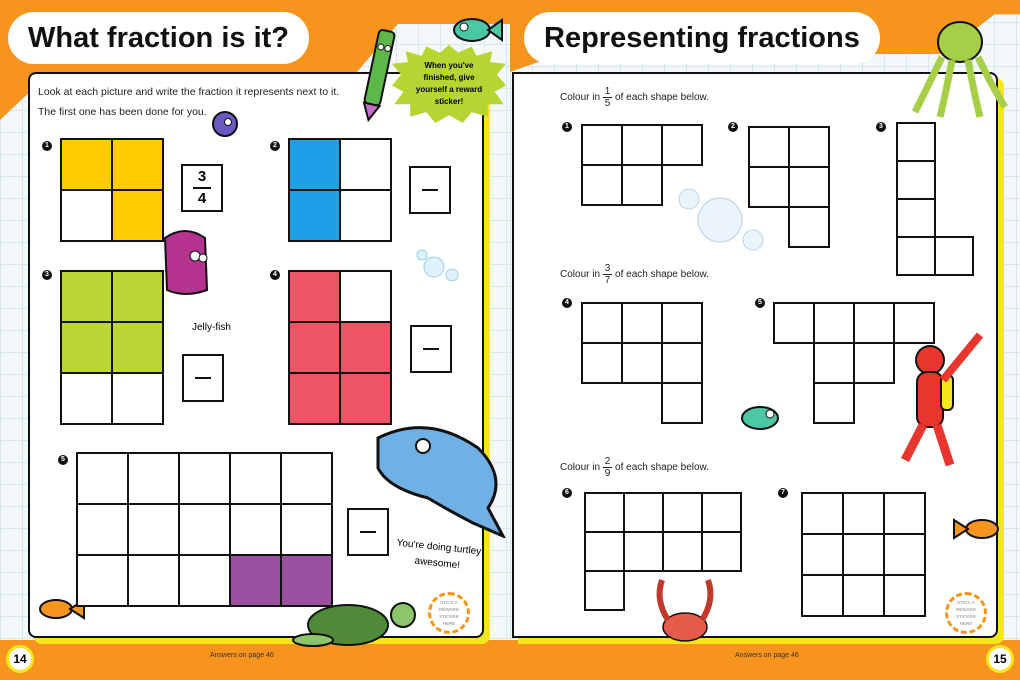 The width and height of the screenshot is (1020, 680). Describe the element at coordinates (783, 493) in the screenshot. I see `shape-number: 7` at that location.